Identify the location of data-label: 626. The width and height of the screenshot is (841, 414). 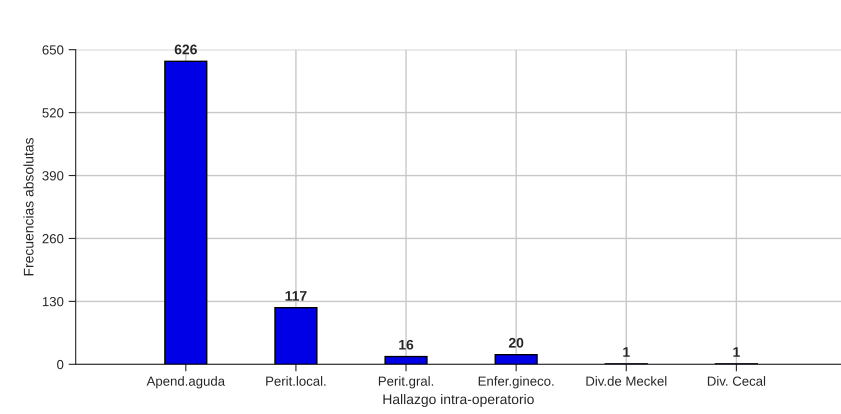
(185, 49).